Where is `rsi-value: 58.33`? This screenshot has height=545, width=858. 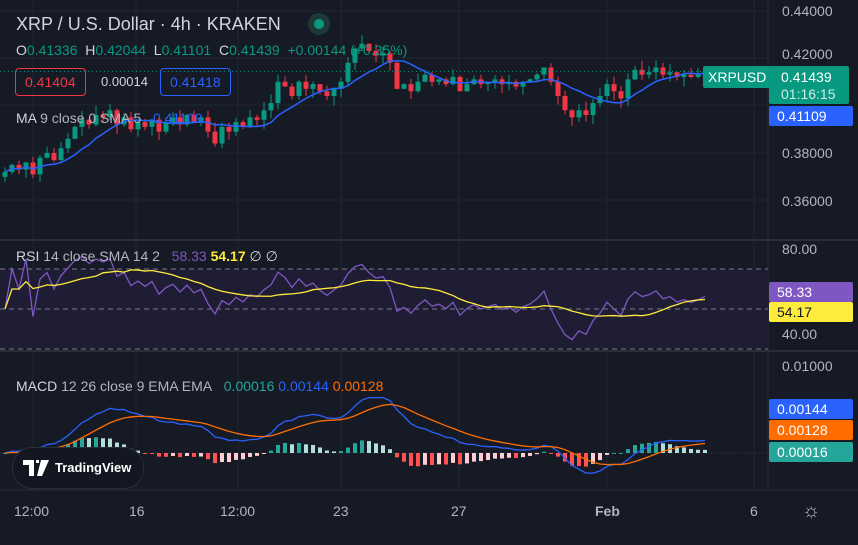 rsi-value: 58.33 is located at coordinates (189, 256).